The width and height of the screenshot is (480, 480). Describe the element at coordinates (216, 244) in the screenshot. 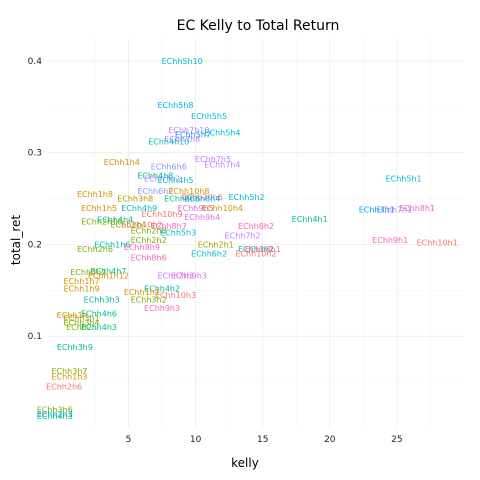

I see `point-label: EChh2h1` at that location.